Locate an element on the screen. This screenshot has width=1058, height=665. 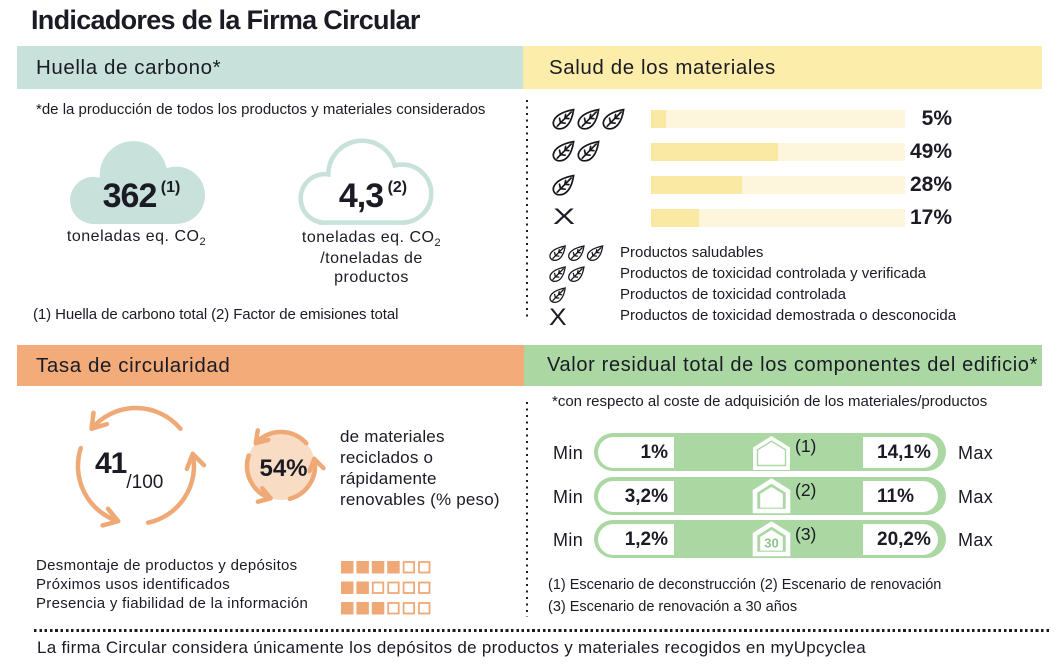
svg-text: 30 is located at coordinates (771, 543).